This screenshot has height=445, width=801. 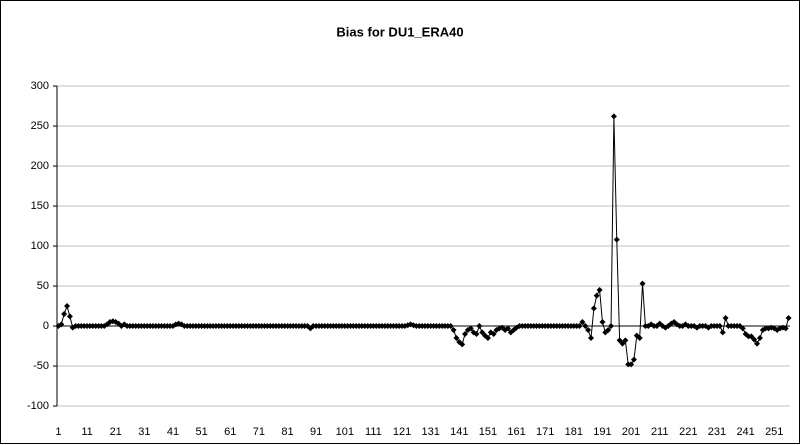 What do you see at coordinates (287, 432) in the screenshot?
I see `x-tick-label: 81` at bounding box center [287, 432].